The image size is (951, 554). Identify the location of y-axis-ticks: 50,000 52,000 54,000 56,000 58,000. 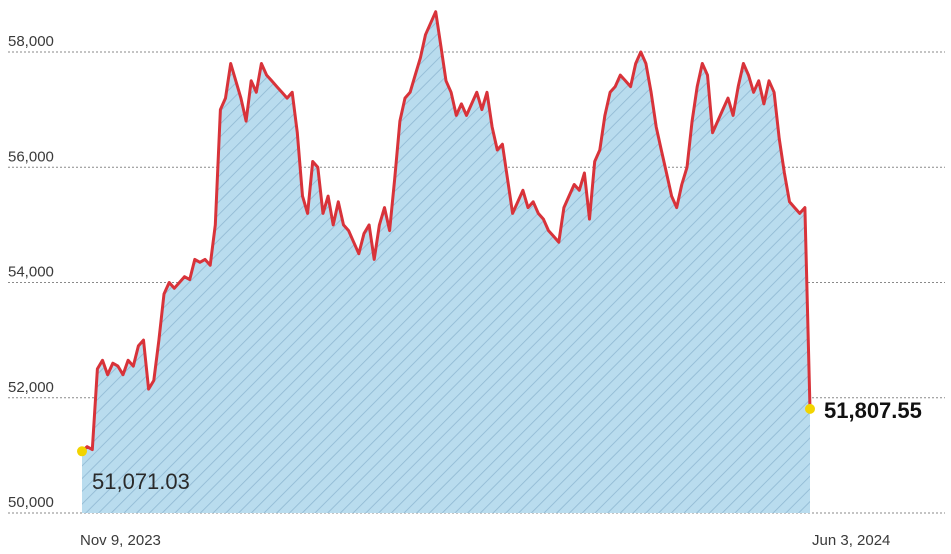
(31, 272).